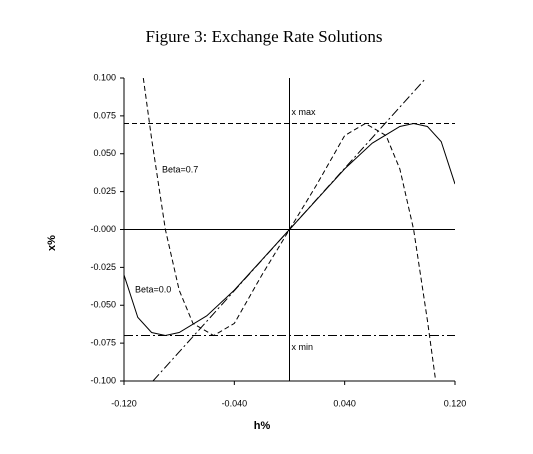  I want to click on y-tick-label: 0.025, so click(104, 191).